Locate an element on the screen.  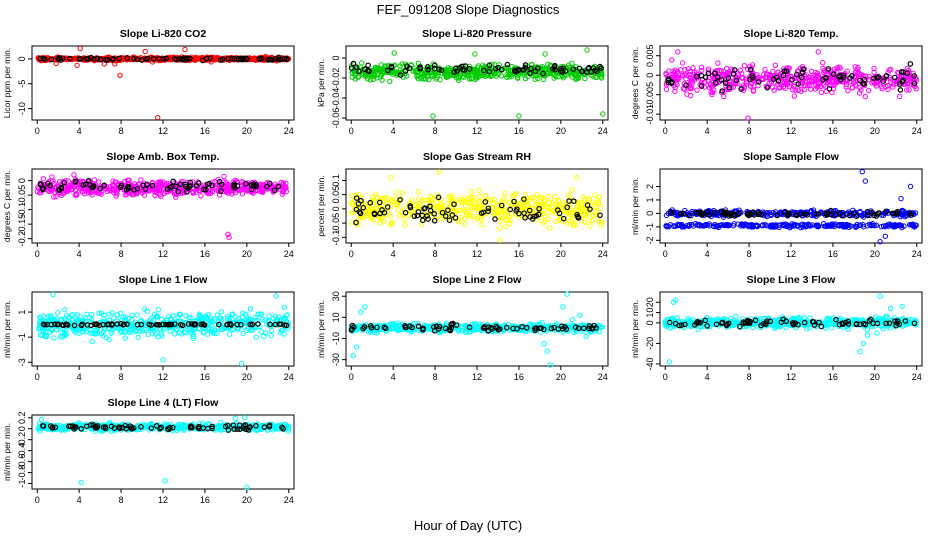
x-tick-label: 20 is located at coordinates (247, 377).